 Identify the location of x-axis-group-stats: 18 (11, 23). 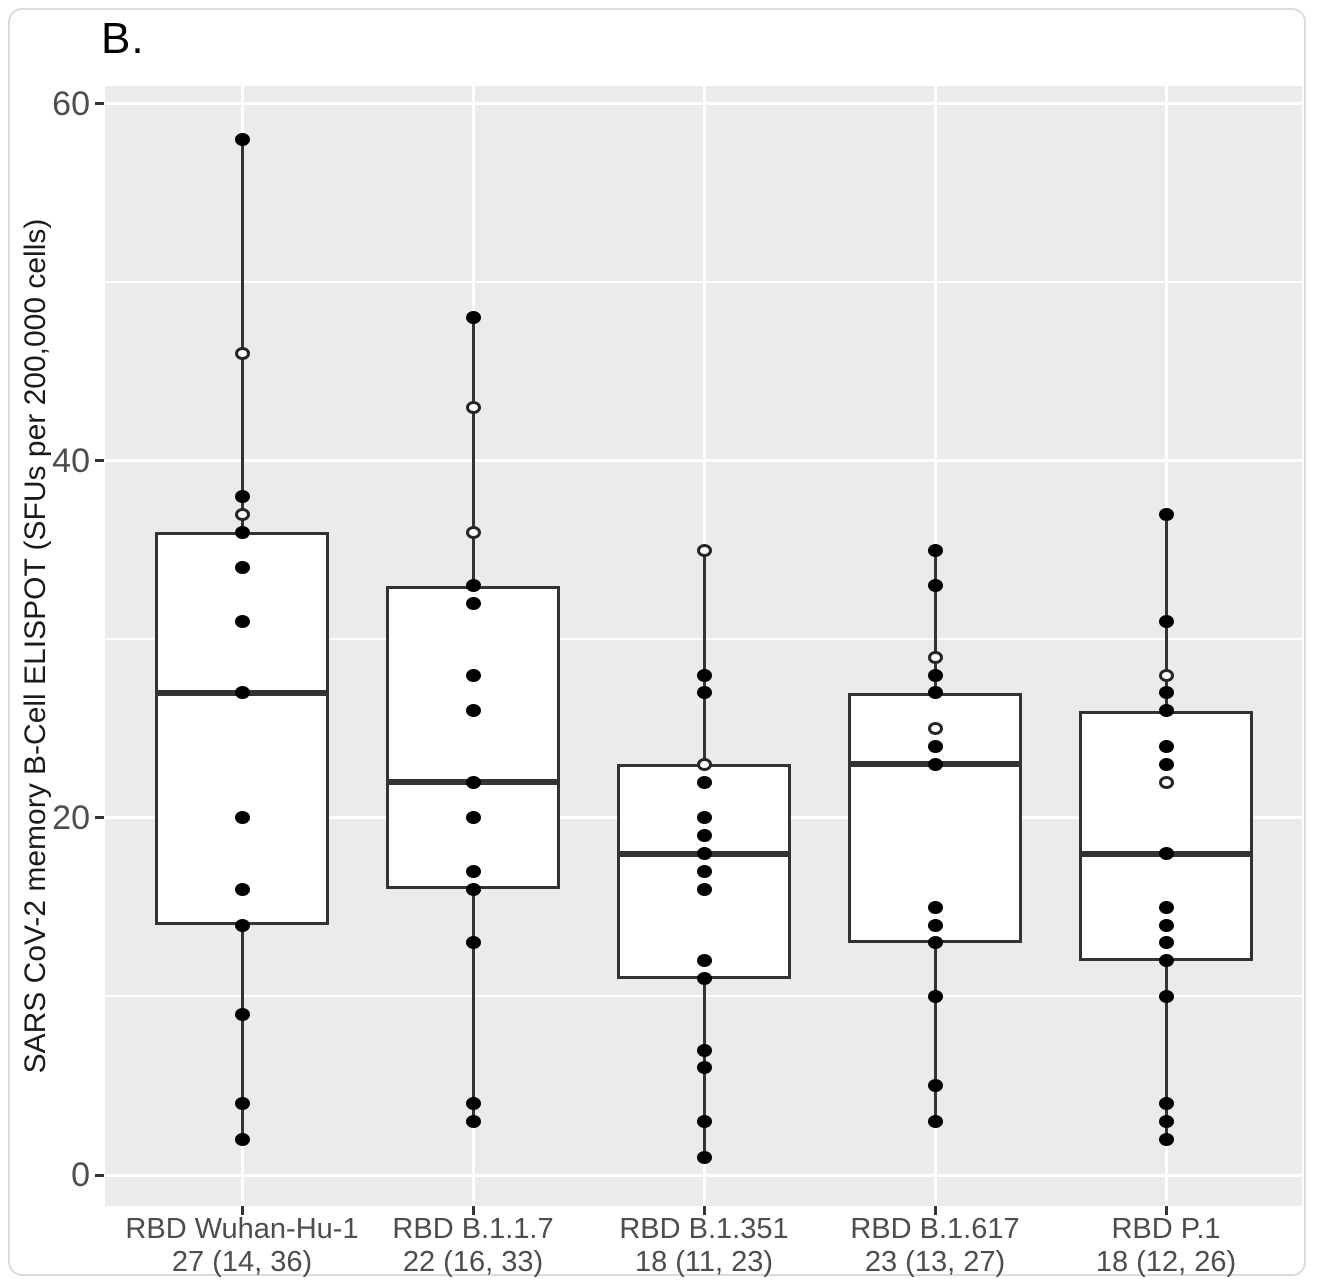
(704, 1262).